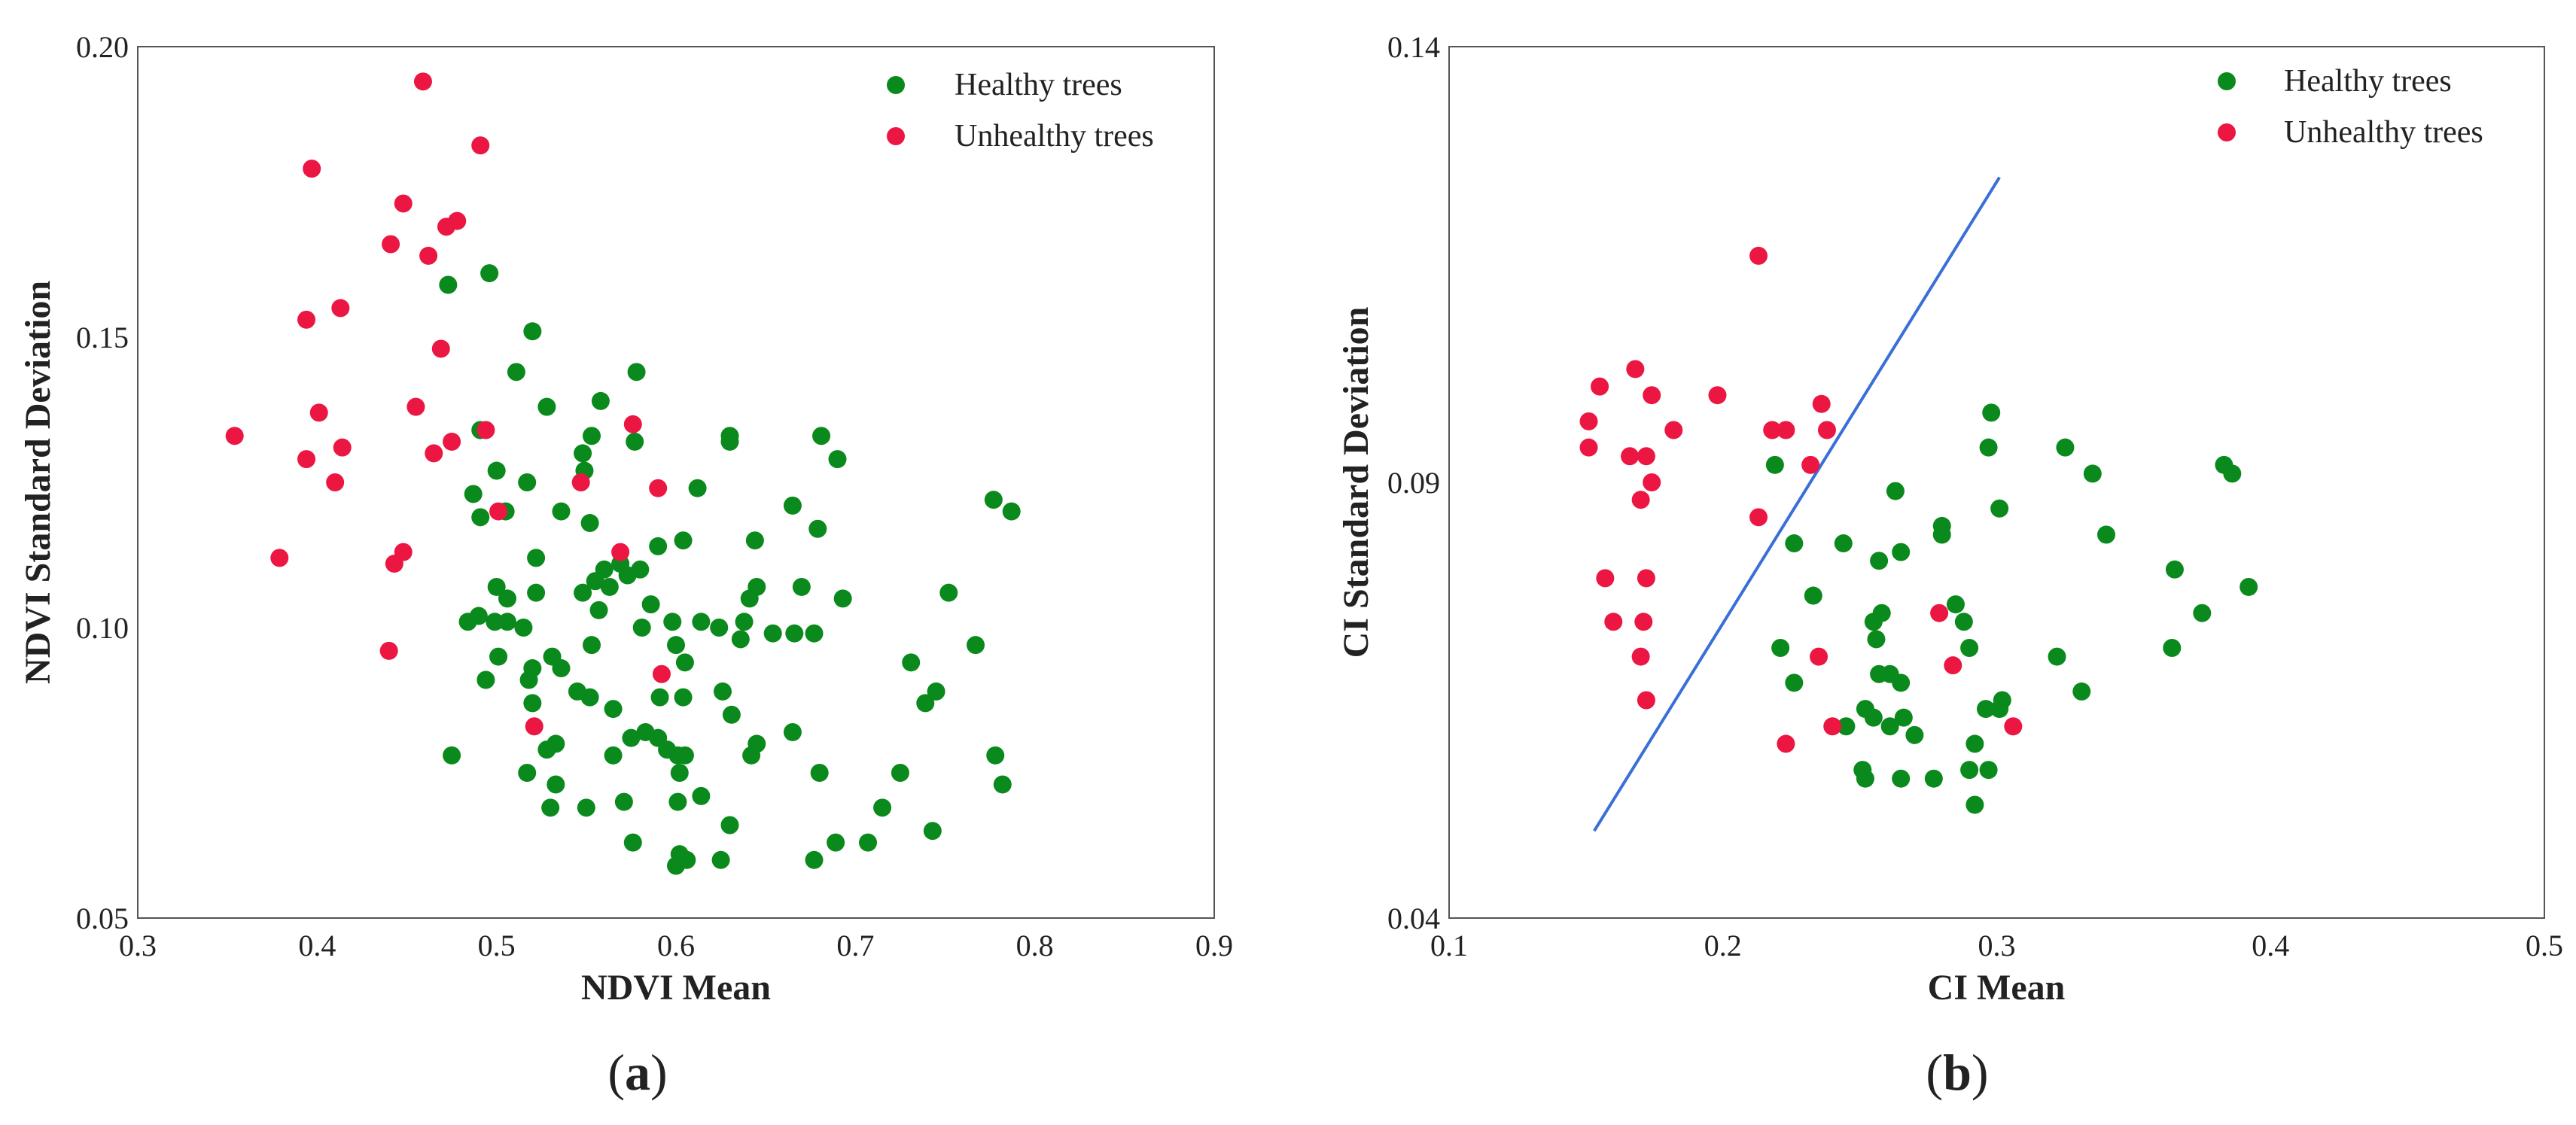  Describe the element at coordinates (2351, 107) in the screenshot. I see `panel-b-legend: Healthy trees Unhealthy trees` at that location.